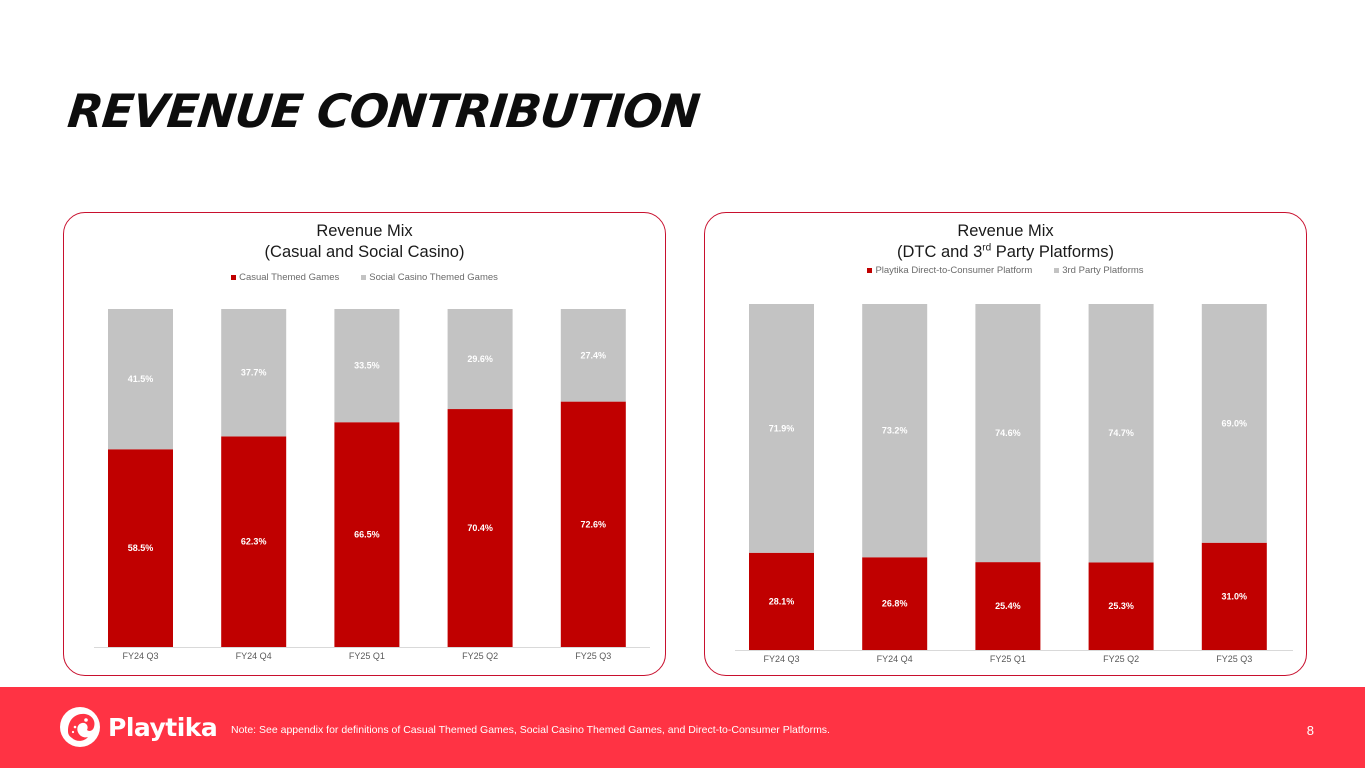 The image size is (1365, 768). Describe the element at coordinates (163, 727) in the screenshot. I see `logo-wordmark: Playtika` at that location.